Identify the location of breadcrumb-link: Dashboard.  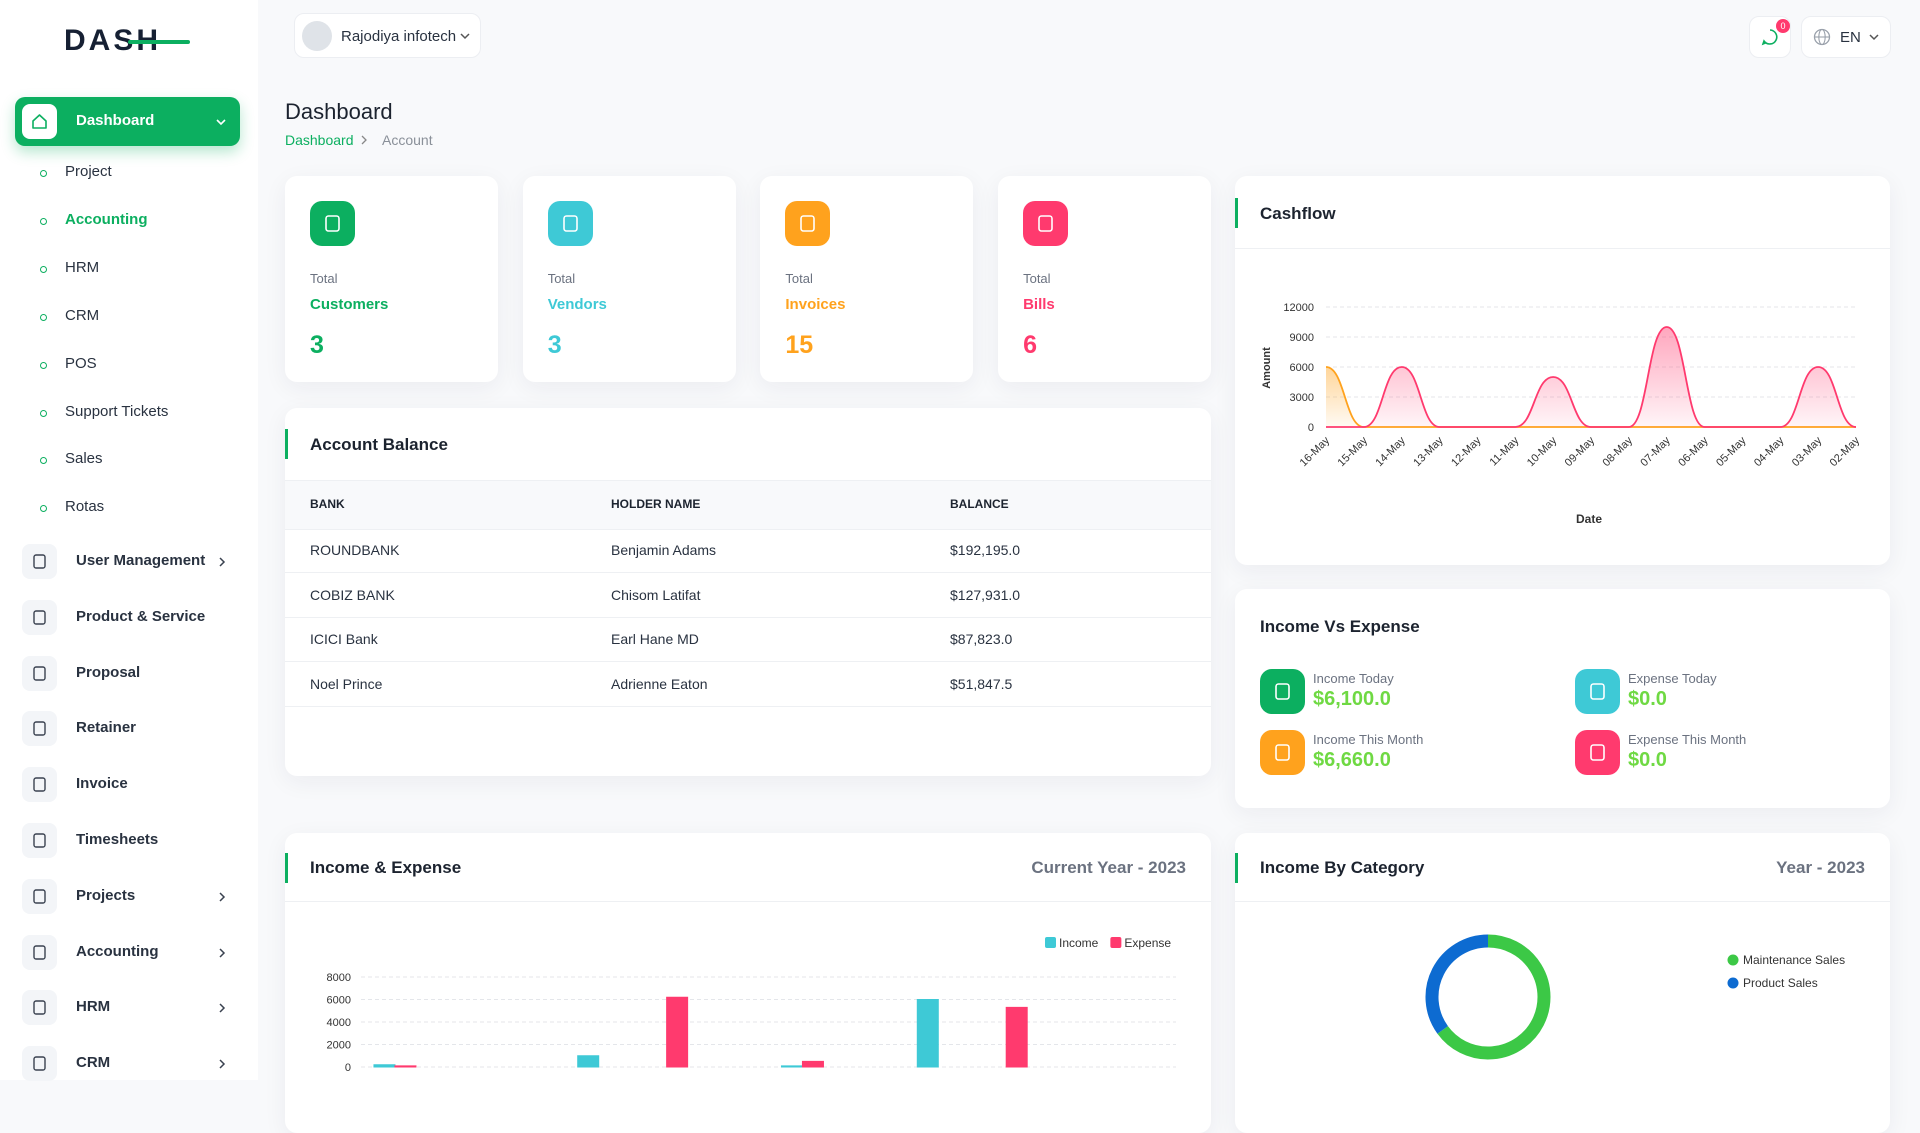
(319, 140).